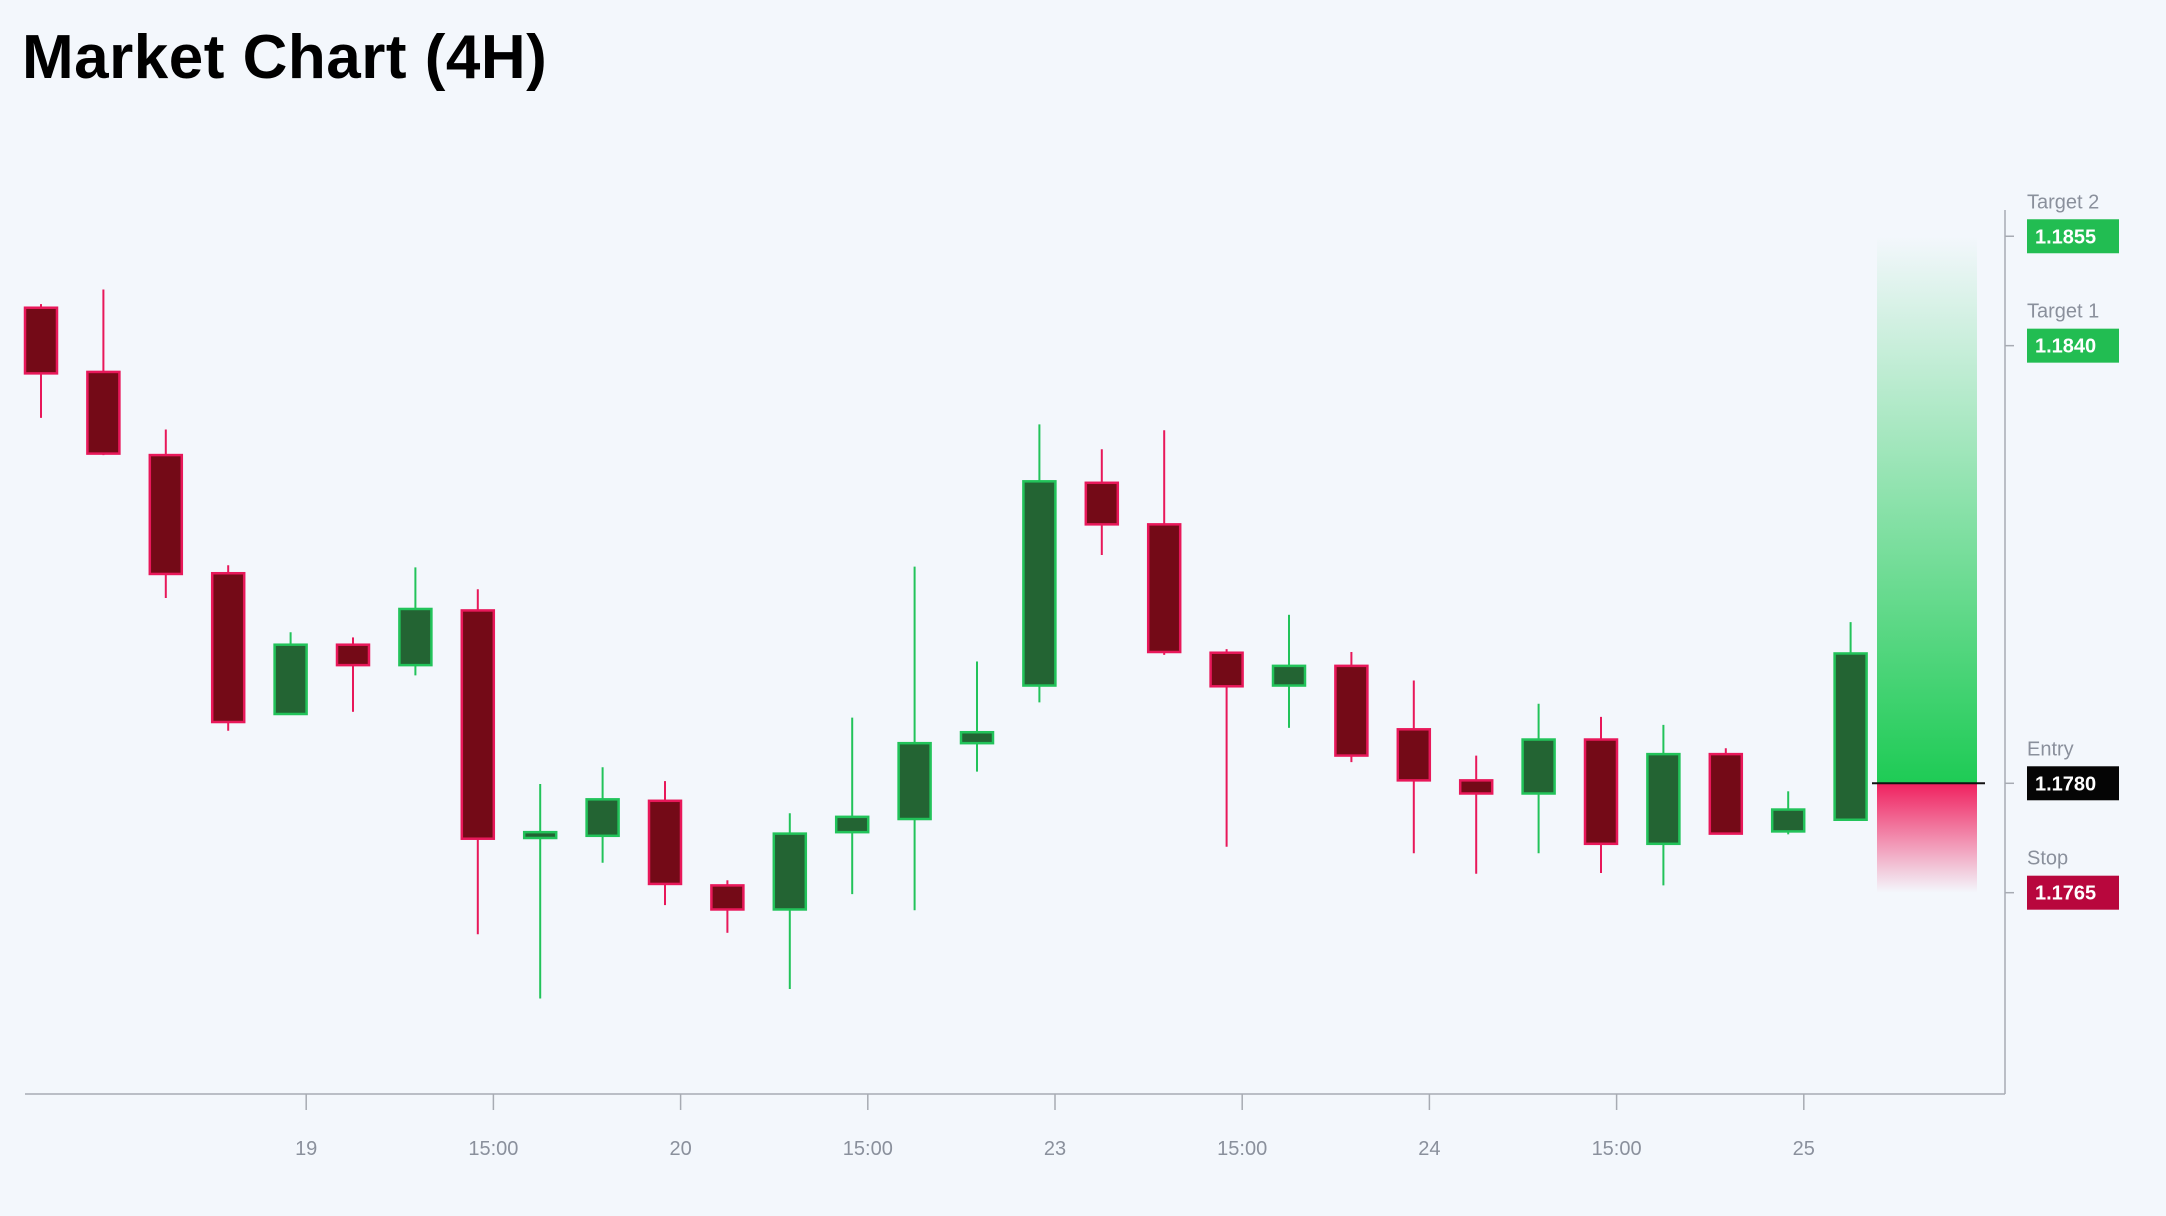 The image size is (2166, 1216). Describe the element at coordinates (306, 1149) in the screenshot. I see `x-tick-label: 19` at that location.